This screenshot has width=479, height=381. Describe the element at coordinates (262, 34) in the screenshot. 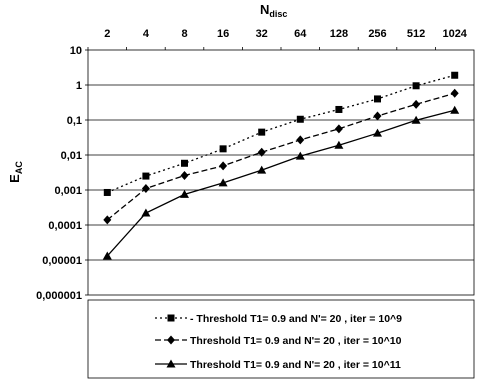

I see `x-tick-label: 32` at that location.